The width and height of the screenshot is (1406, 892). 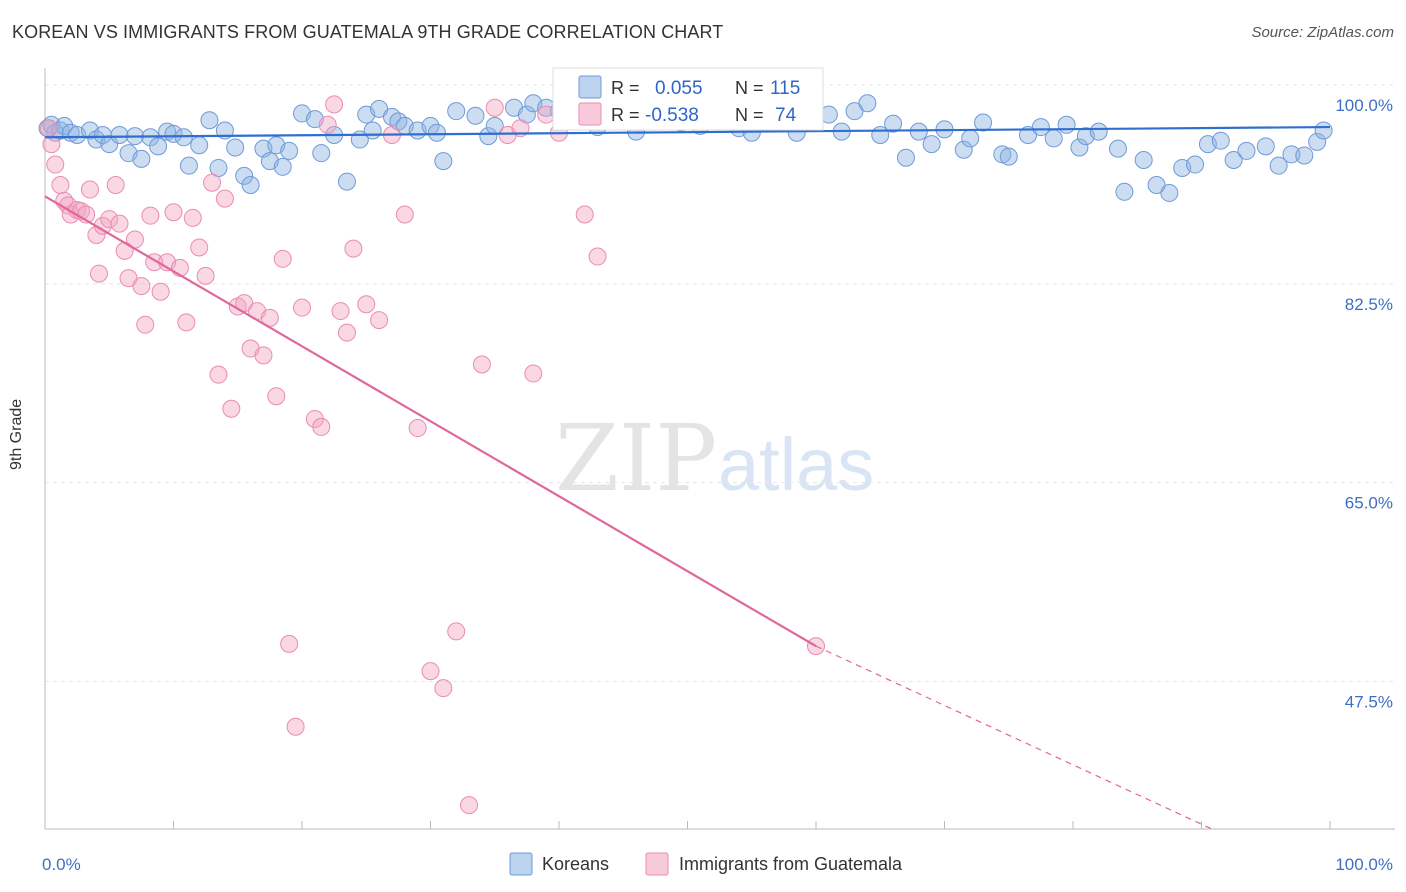 I want to click on bottom-legend-guatemala: Immigrants from Guatemala, so click(x=791, y=864).